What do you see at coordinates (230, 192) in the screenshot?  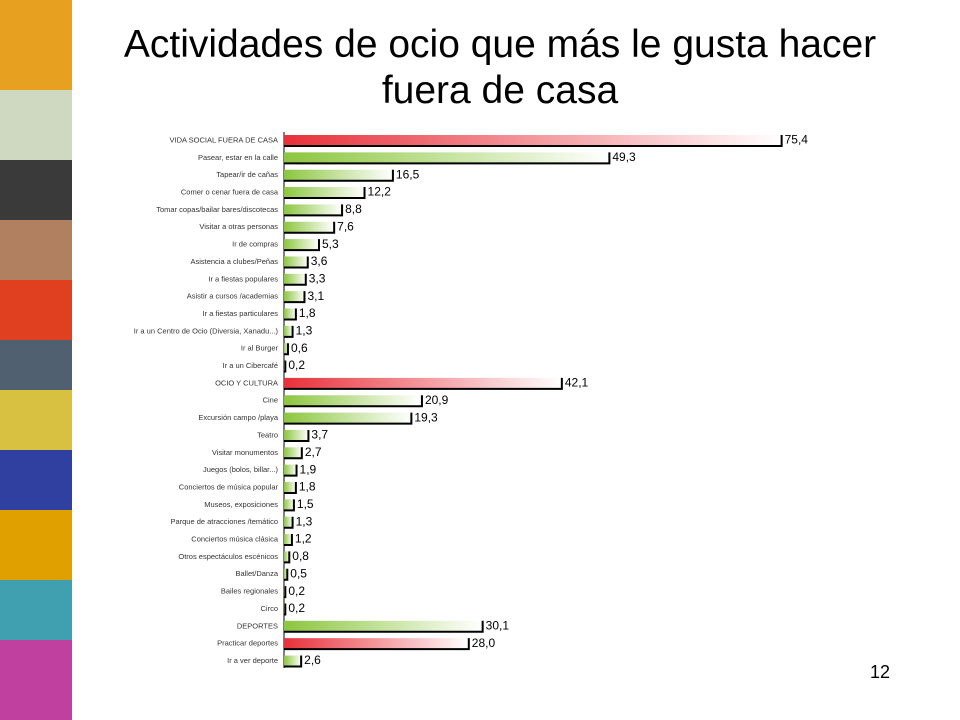 I see `category-label: Comer o cenar fuera de casa` at bounding box center [230, 192].